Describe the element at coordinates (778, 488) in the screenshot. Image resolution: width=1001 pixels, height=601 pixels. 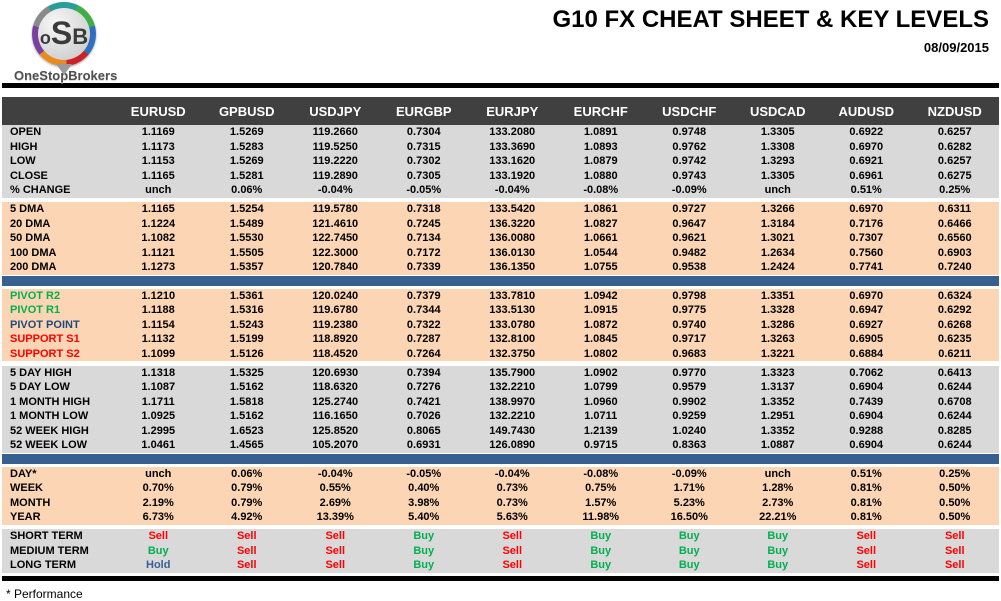
I see `table-cell: 1.28%` at that location.